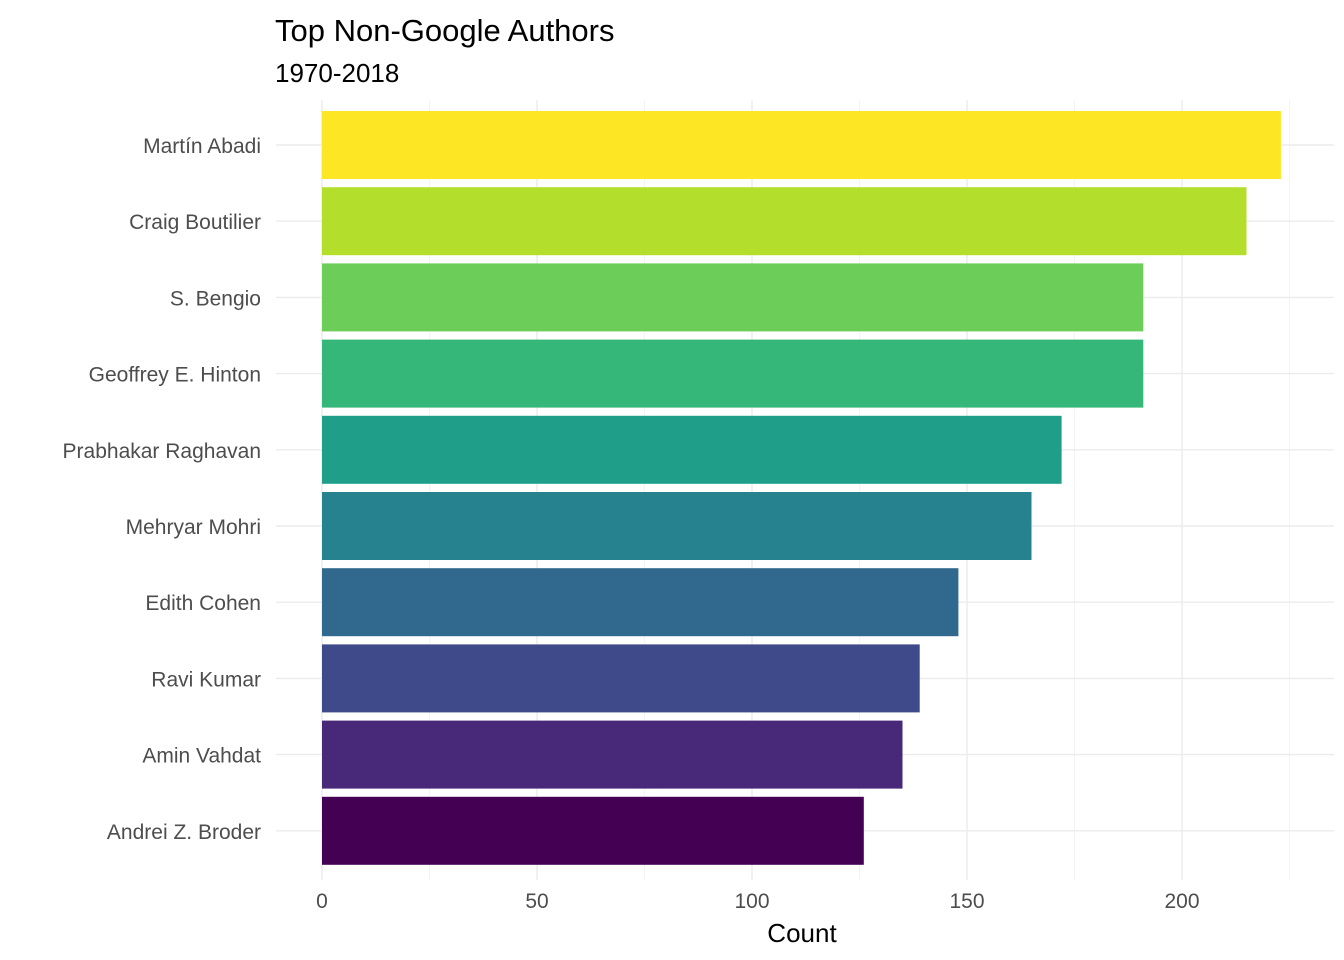  I want to click on y-tick-label: Martín Abadi, so click(202, 146).